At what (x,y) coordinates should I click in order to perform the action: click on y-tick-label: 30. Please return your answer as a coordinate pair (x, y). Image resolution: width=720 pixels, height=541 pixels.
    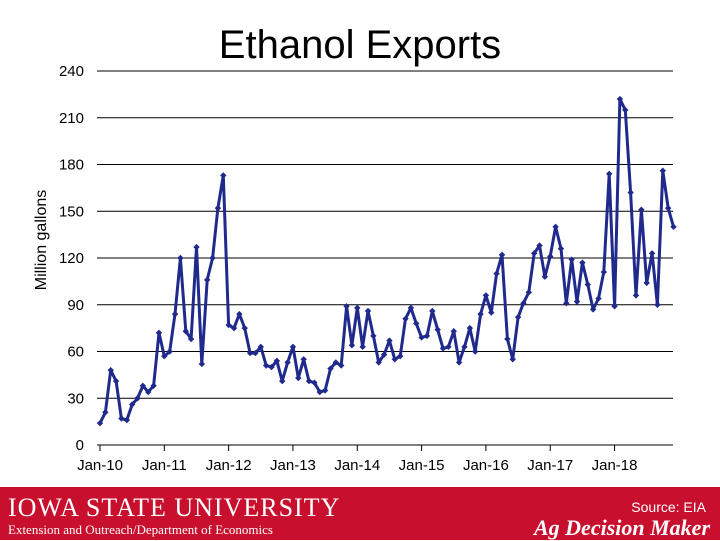
    Looking at the image, I should click on (75, 398).